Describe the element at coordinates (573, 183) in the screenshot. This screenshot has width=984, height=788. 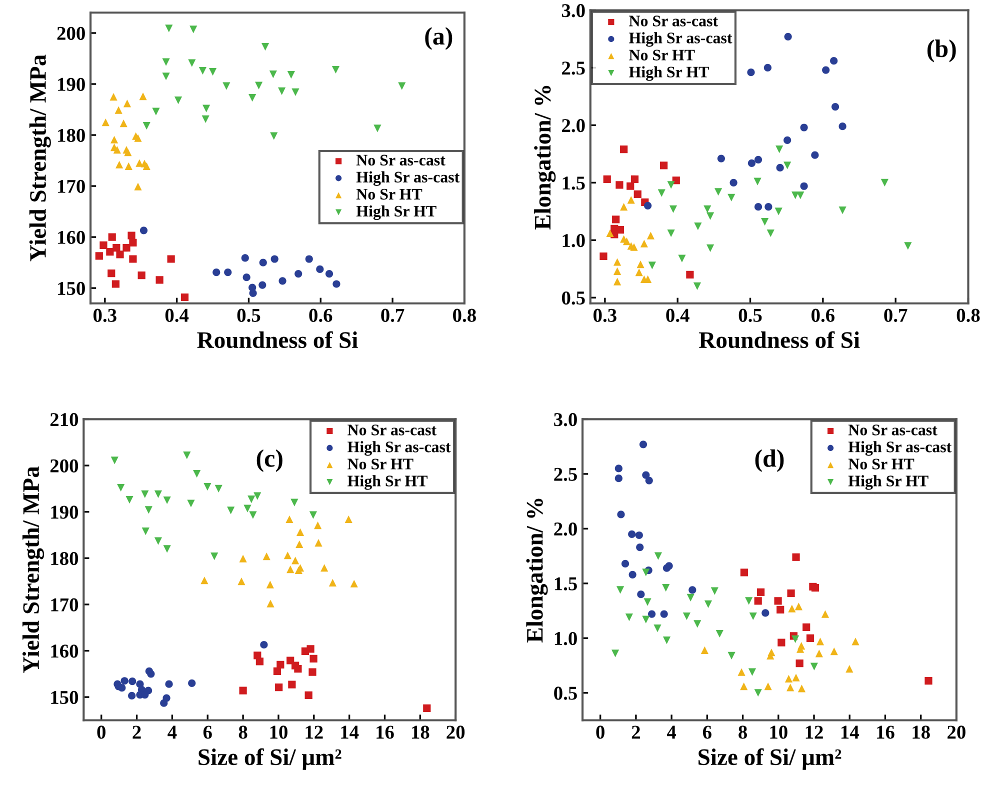
I see `y-tick-label: 1.5` at that location.